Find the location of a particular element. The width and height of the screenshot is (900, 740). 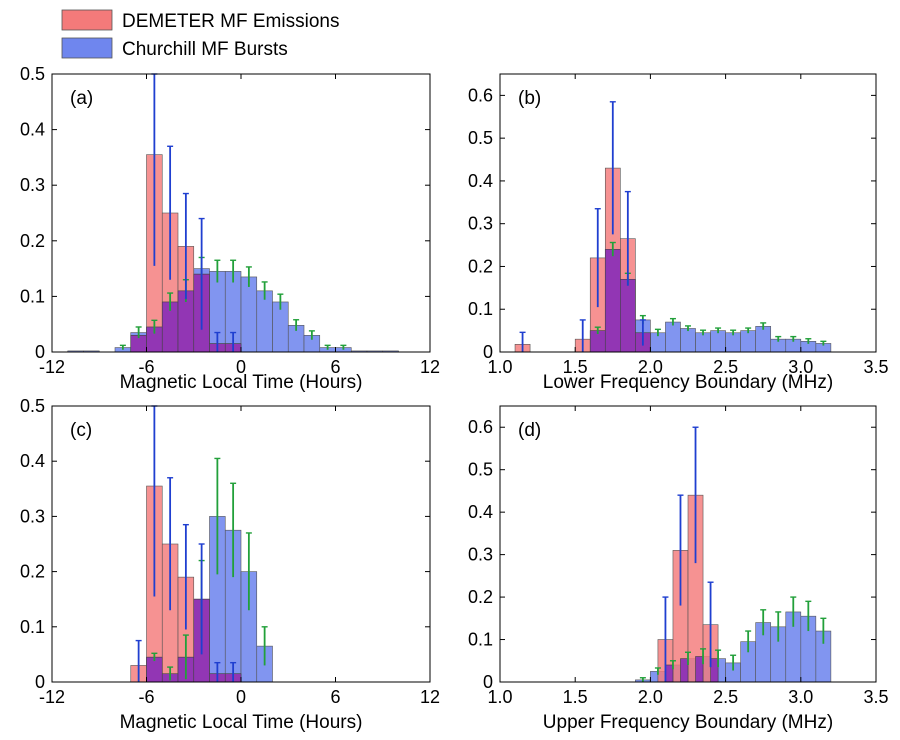

panel-label: (a) is located at coordinates (81, 98).